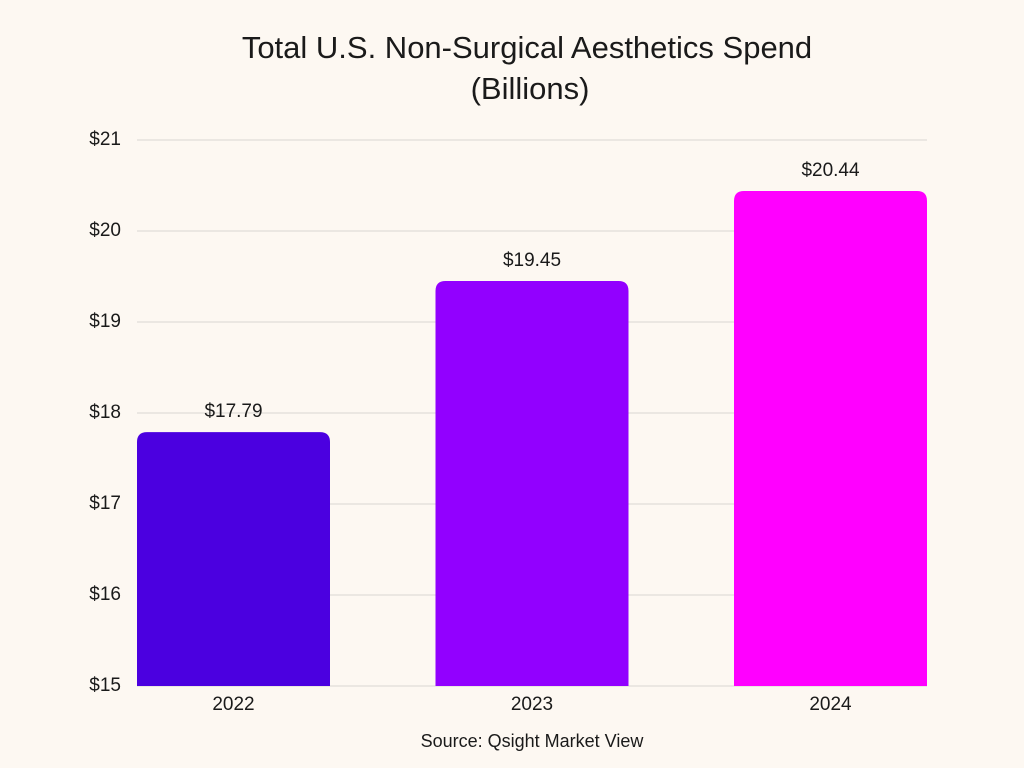 The height and width of the screenshot is (768, 1024). I want to click on y-tick-label: $18, so click(105, 412).